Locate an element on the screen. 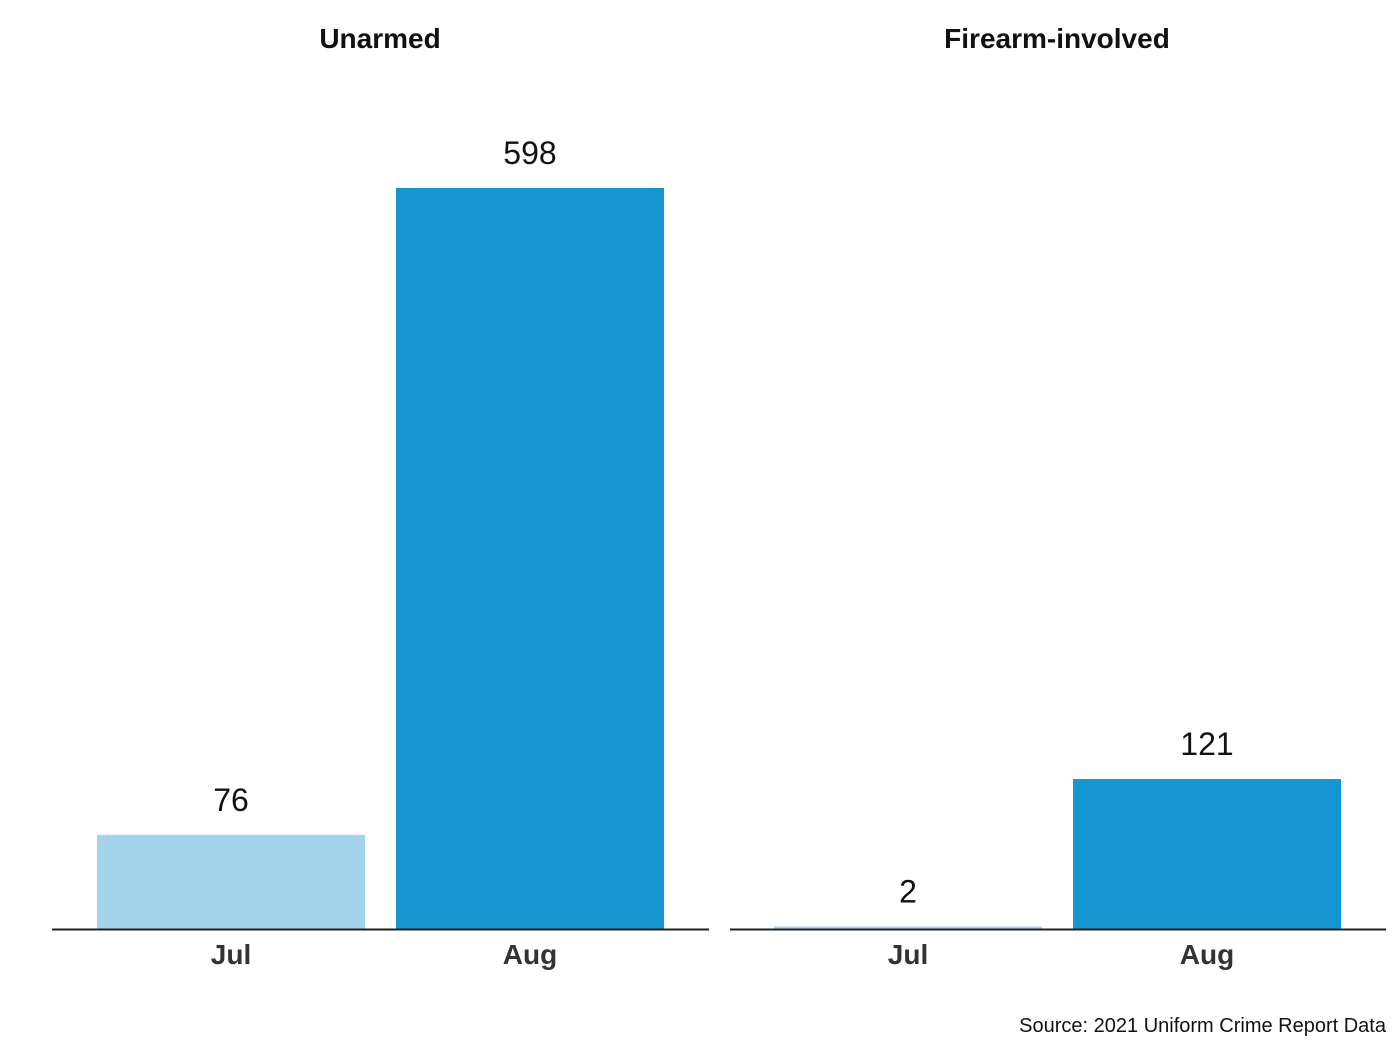  value-label-jul: 2 is located at coordinates (908, 892).